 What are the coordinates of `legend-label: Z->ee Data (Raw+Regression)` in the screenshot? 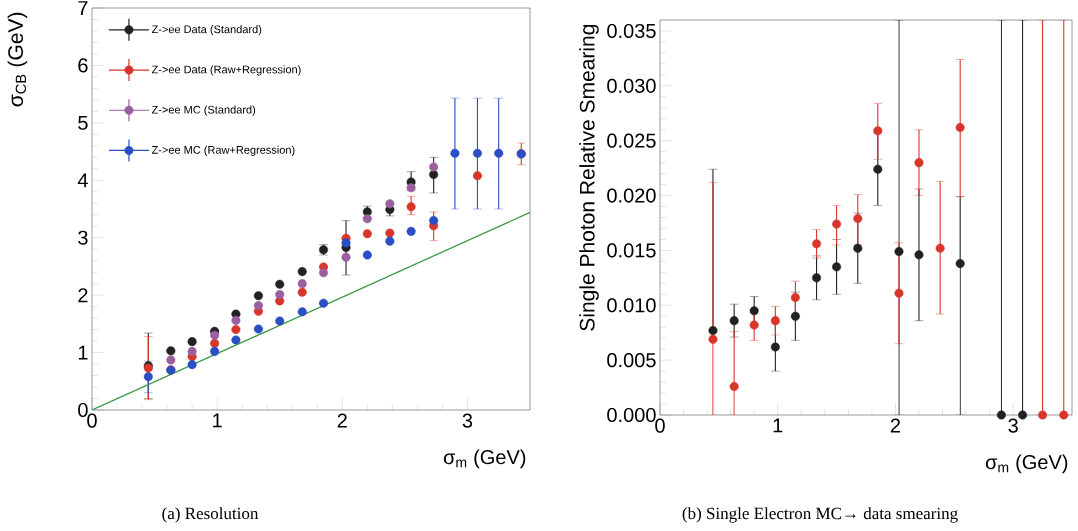 It's located at (226, 70).